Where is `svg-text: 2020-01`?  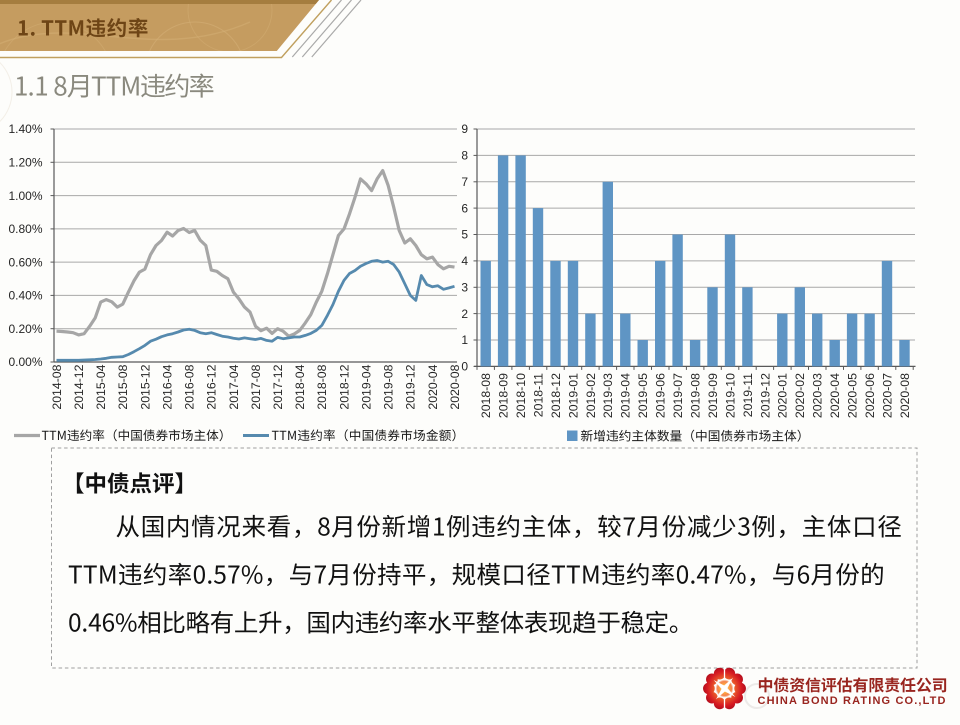
svg-text: 2020-01 is located at coordinates (783, 395).